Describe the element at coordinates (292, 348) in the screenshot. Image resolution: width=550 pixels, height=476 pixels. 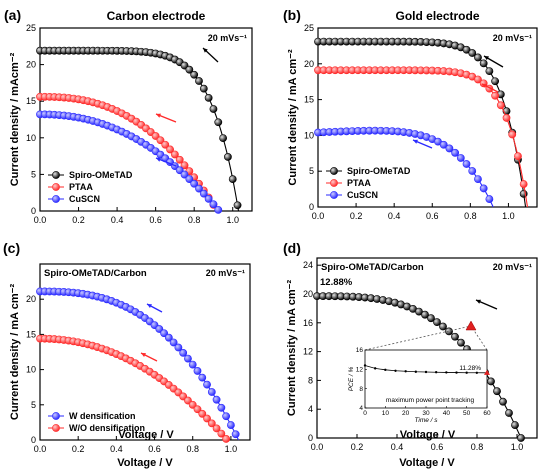
I see `y-axis-label: Current density / mA cm⁻²` at that location.